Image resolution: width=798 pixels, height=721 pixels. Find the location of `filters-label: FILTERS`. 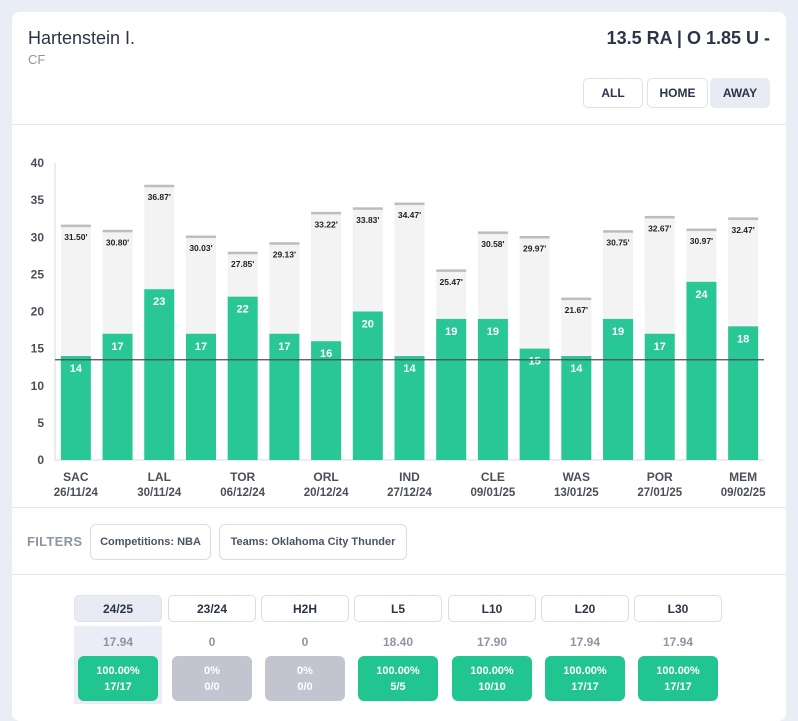

filters-label: FILTERS is located at coordinates (55, 541).